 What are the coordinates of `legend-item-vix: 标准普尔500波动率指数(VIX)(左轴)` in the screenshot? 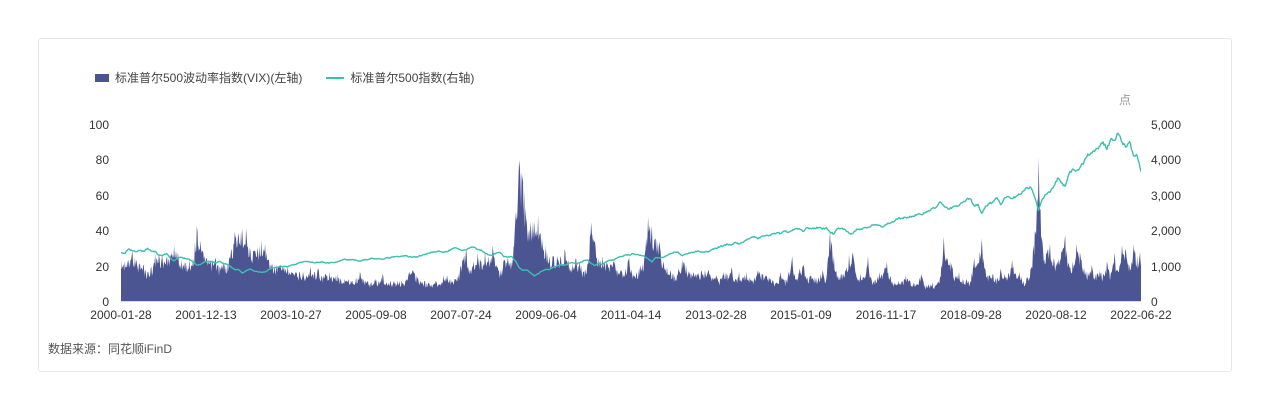 It's located at (198, 77).